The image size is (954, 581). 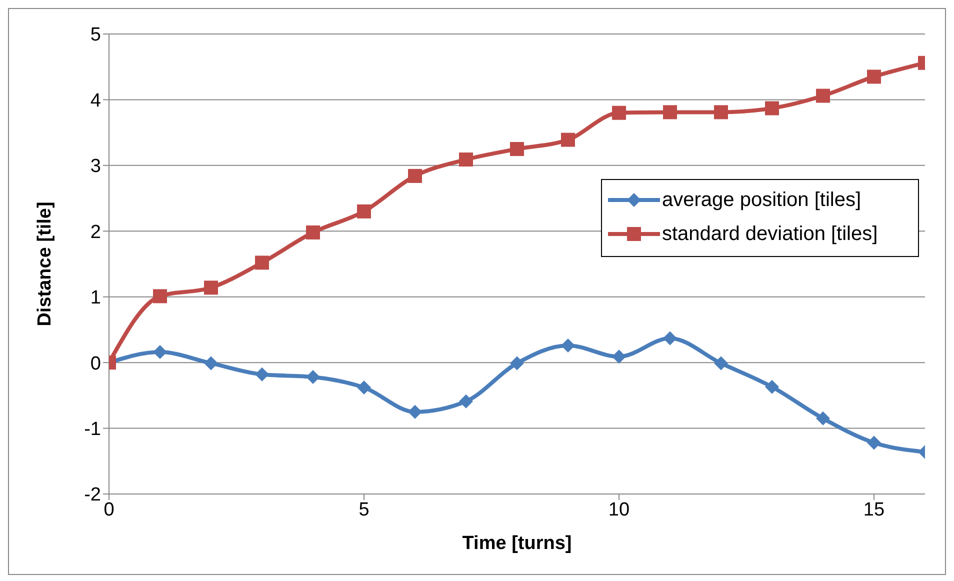 What do you see at coordinates (95, 232) in the screenshot?
I see `y-tick-label: 2` at bounding box center [95, 232].